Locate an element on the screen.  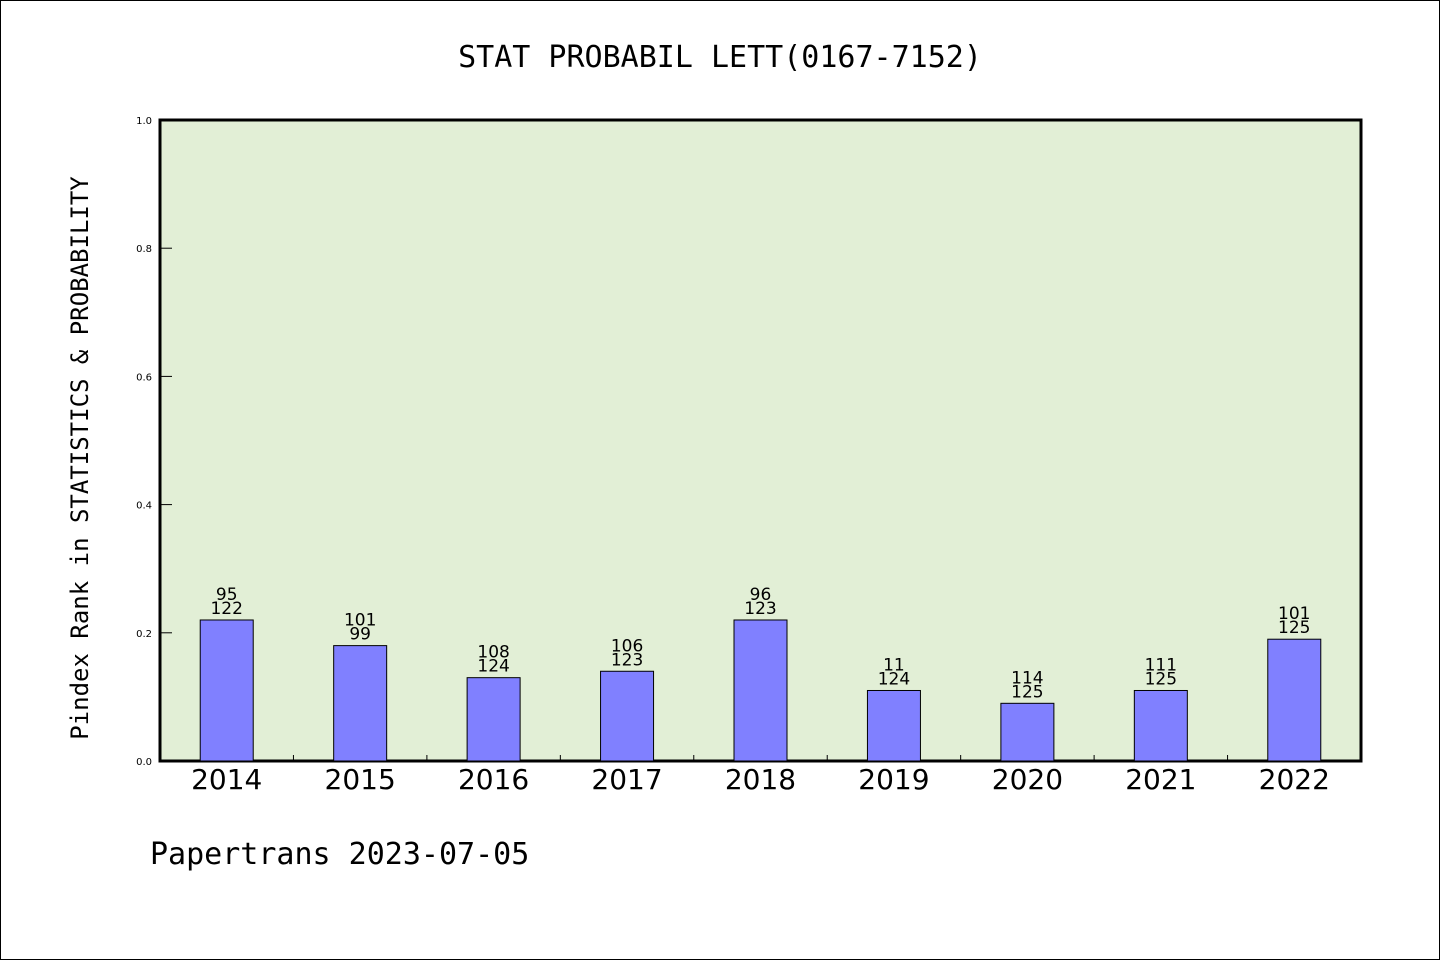
bar-rank-label: 95 is located at coordinates (227, 595).